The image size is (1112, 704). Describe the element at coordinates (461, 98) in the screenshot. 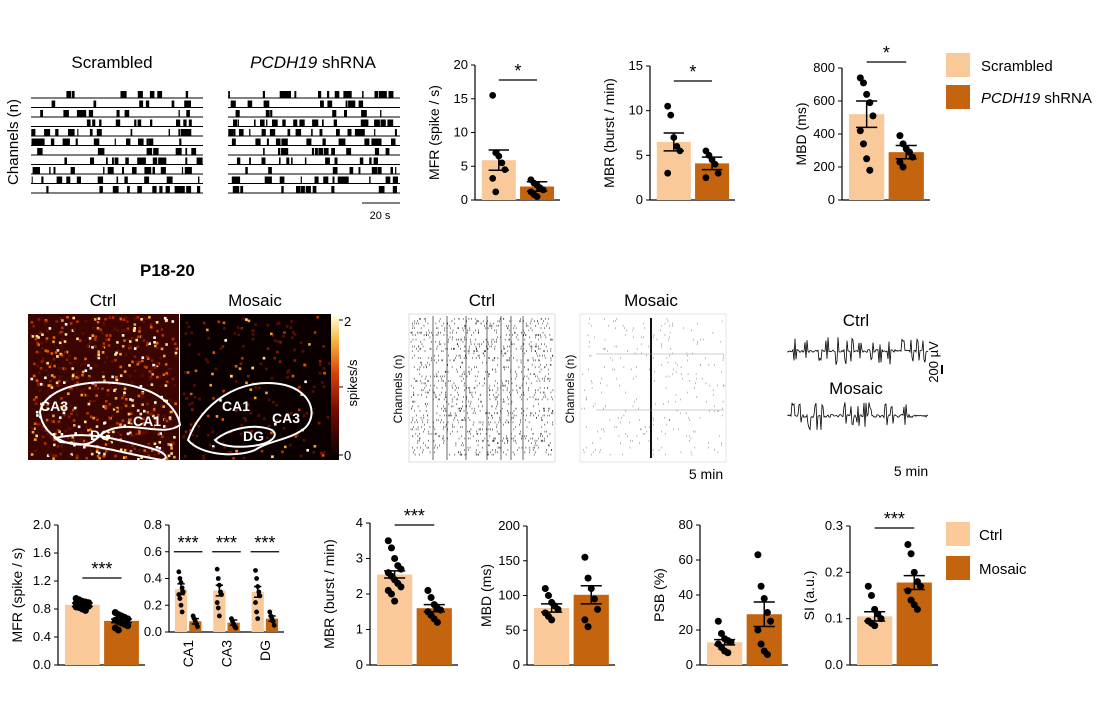

I see `y-tick-label: 15` at that location.